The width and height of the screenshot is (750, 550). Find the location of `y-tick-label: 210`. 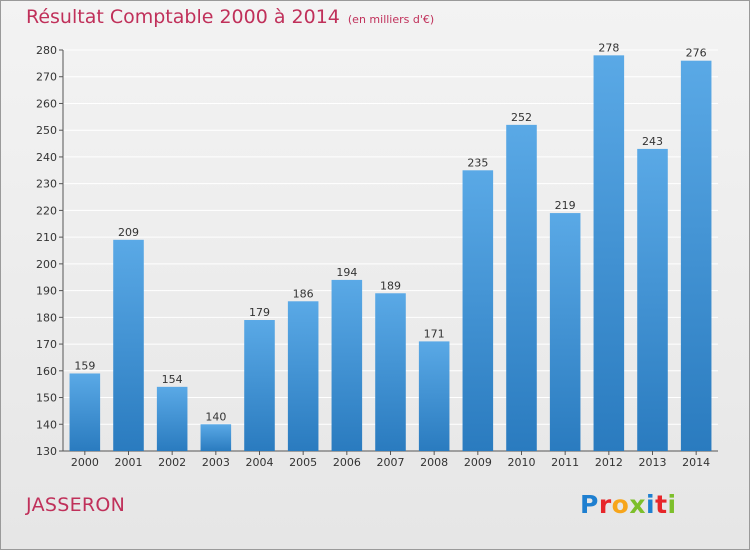

y-tick-label: 210 is located at coordinates (46, 237).